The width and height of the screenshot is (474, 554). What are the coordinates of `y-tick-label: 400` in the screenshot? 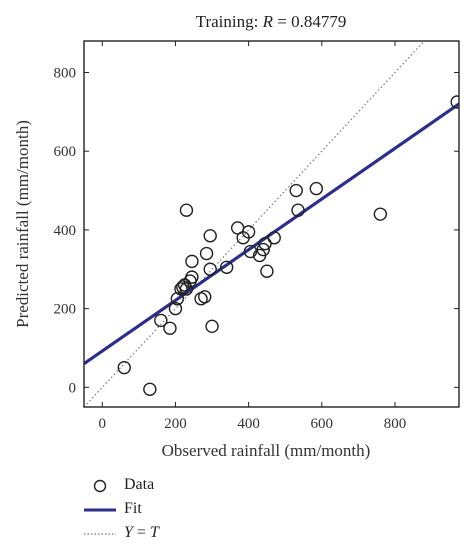 It's located at (65, 231).